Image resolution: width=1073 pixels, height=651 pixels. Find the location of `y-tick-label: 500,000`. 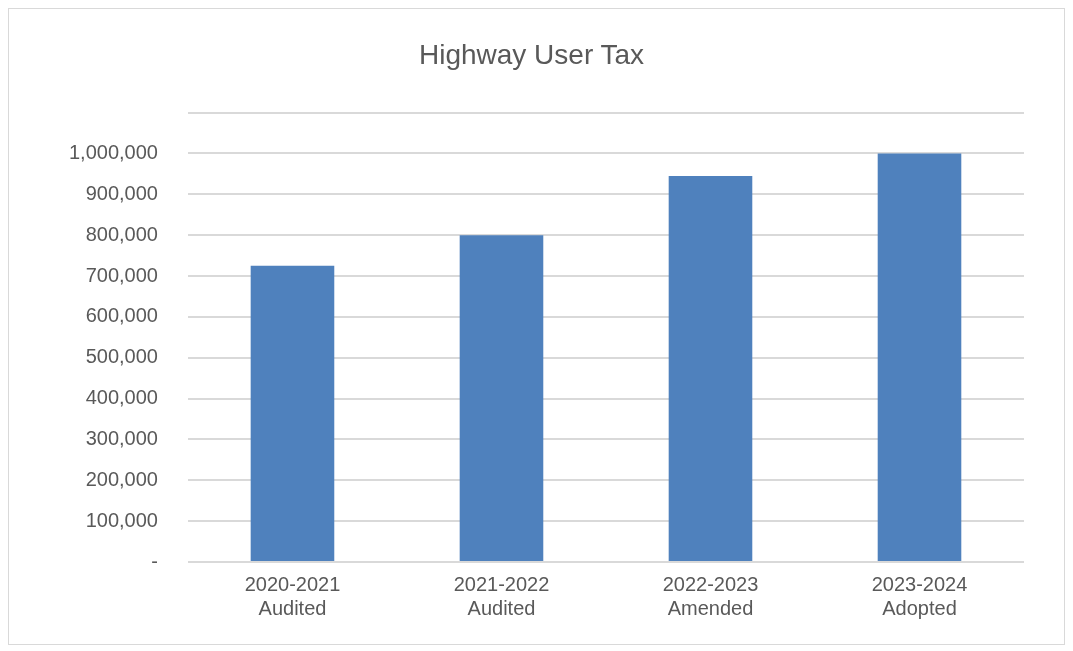

y-tick-label: 500,000 is located at coordinates (121, 356).